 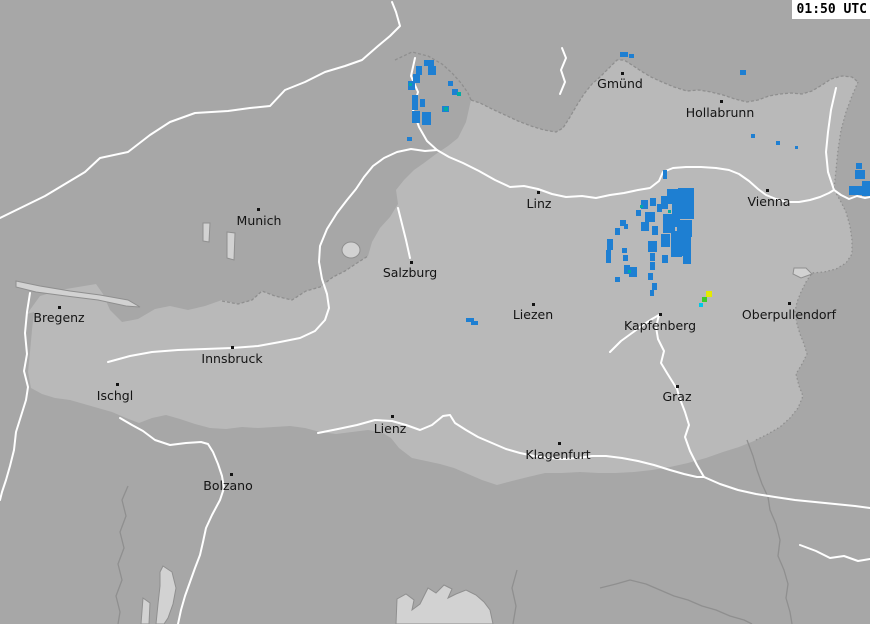 I want to click on lake-constance, so click(x=78, y=294).